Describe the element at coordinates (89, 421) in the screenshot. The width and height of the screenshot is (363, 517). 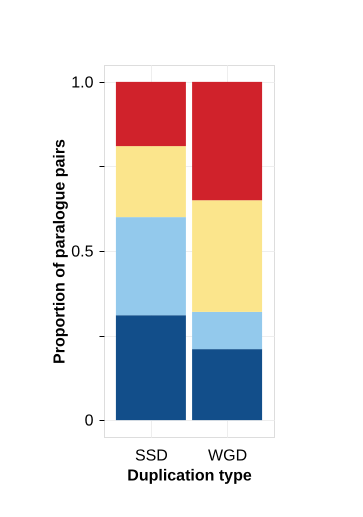
I see `y-tick-label: 0` at that location.